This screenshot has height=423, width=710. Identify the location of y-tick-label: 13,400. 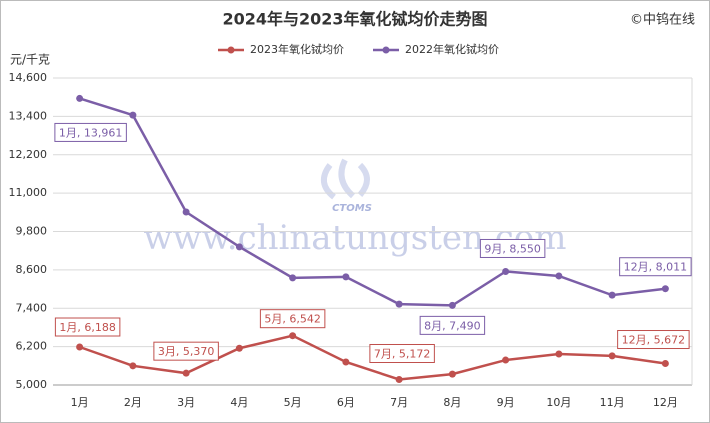
(28, 115).